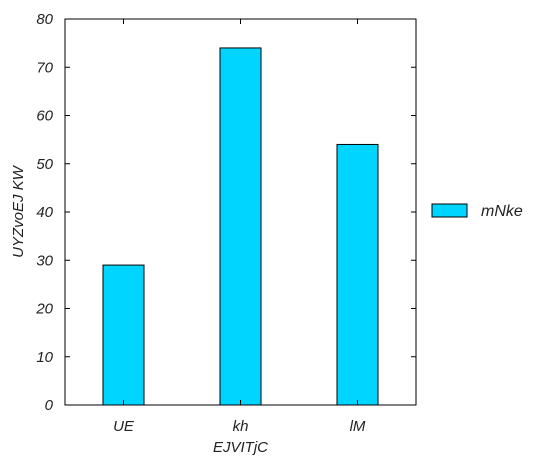  I want to click on bar-kh, so click(240, 226).